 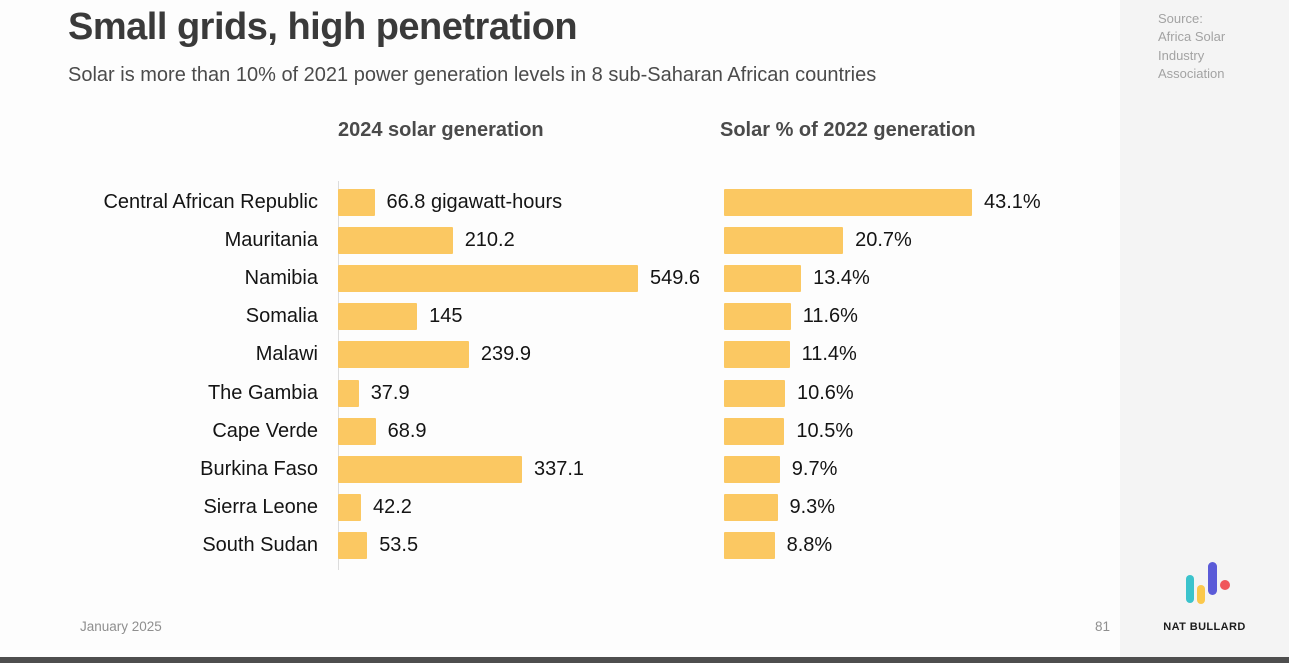 What do you see at coordinates (286, 354) in the screenshot?
I see `country-label: Malawi` at bounding box center [286, 354].